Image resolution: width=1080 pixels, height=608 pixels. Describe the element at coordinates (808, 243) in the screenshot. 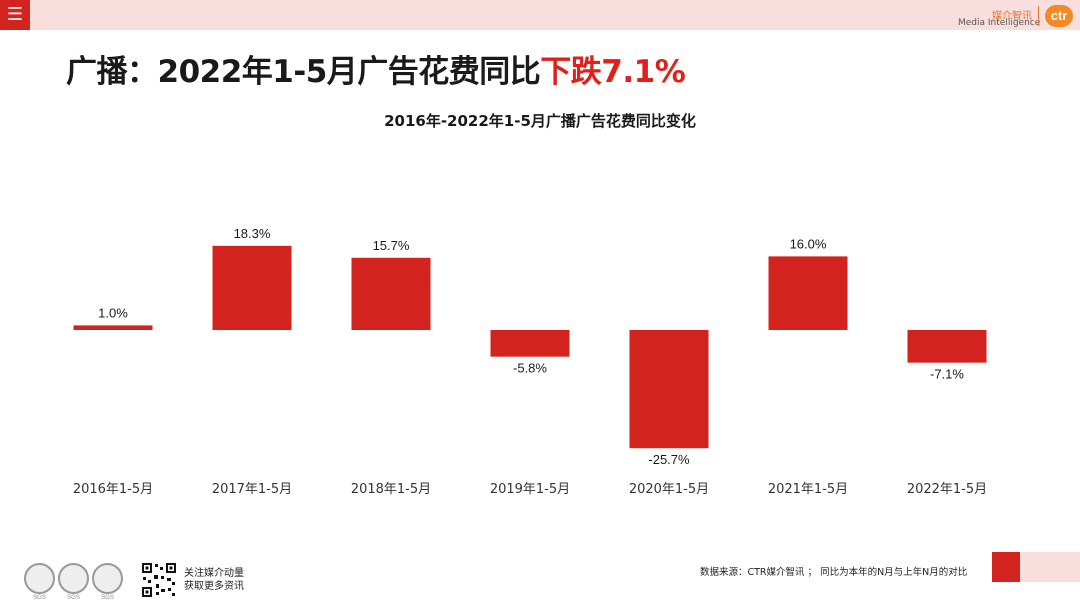

I see `data-label: 16.0%` at that location.